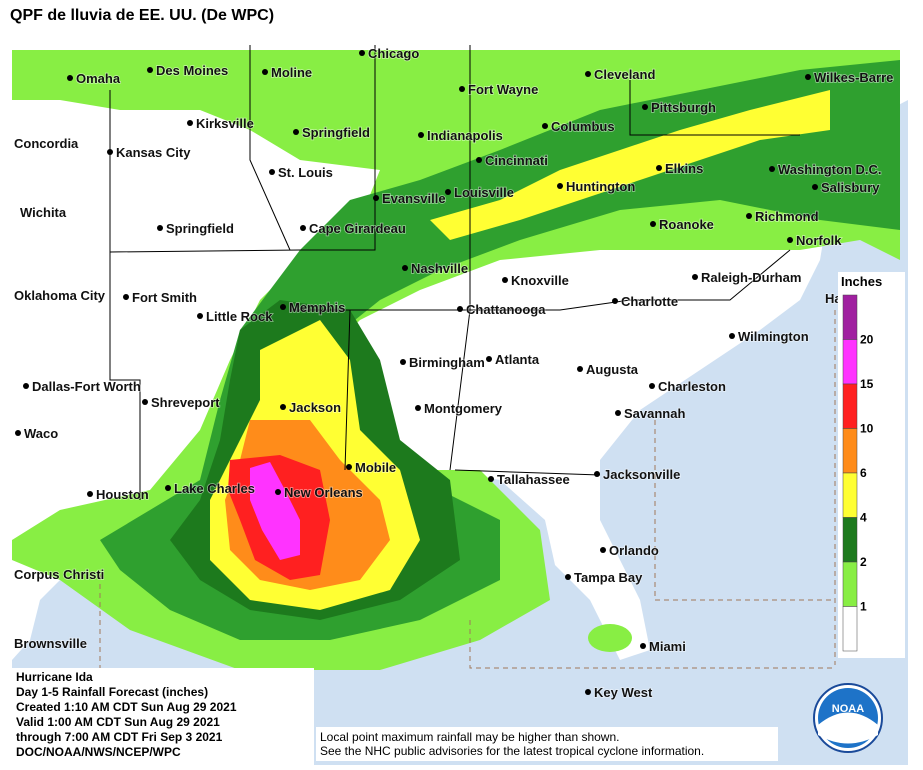 Image resolution: width=923 pixels, height=770 pixels. I want to click on legend-label: 4, so click(863, 518).